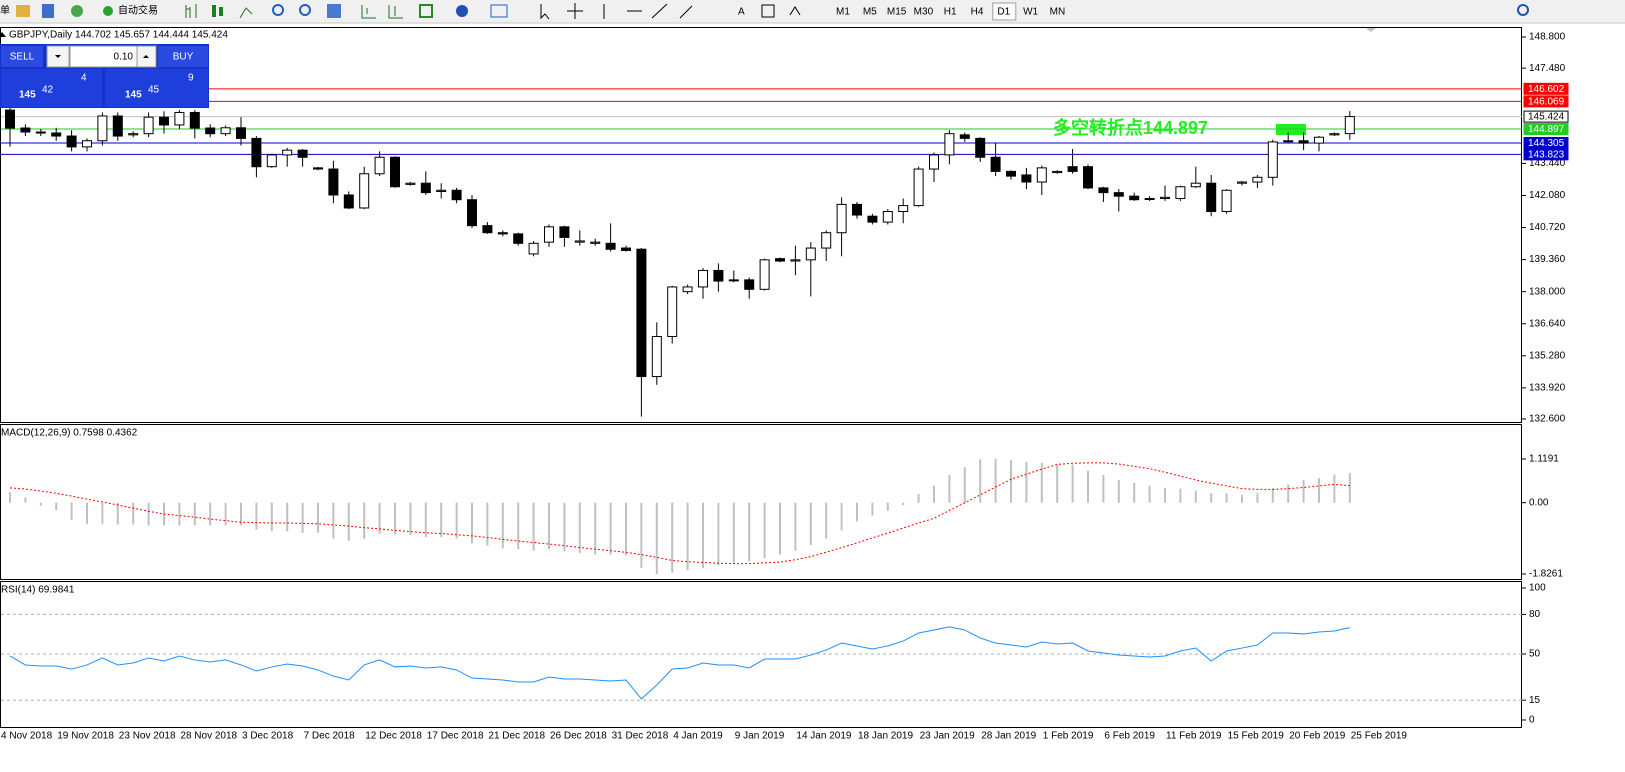 The image size is (1625, 772). I want to click on active-timeframe, so click(1004, 11).